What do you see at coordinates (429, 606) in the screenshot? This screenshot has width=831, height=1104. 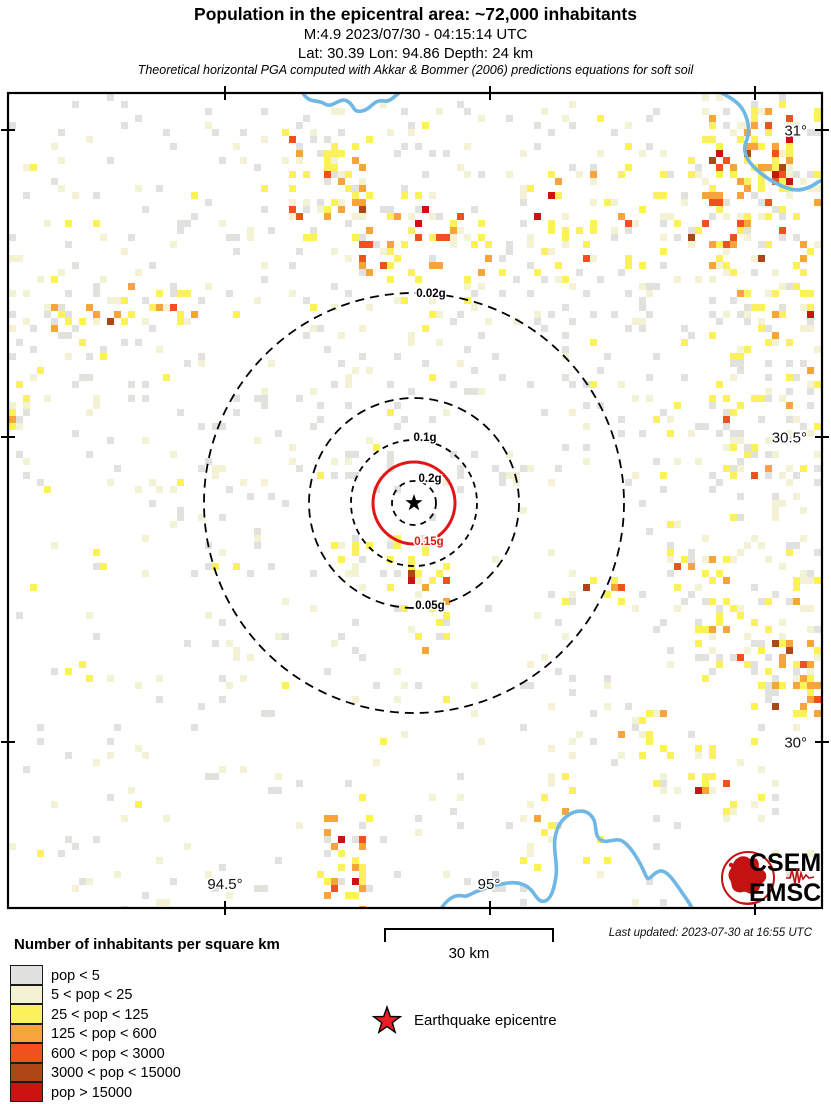 I see `pga-contour-label: 0.05g` at bounding box center [429, 606].